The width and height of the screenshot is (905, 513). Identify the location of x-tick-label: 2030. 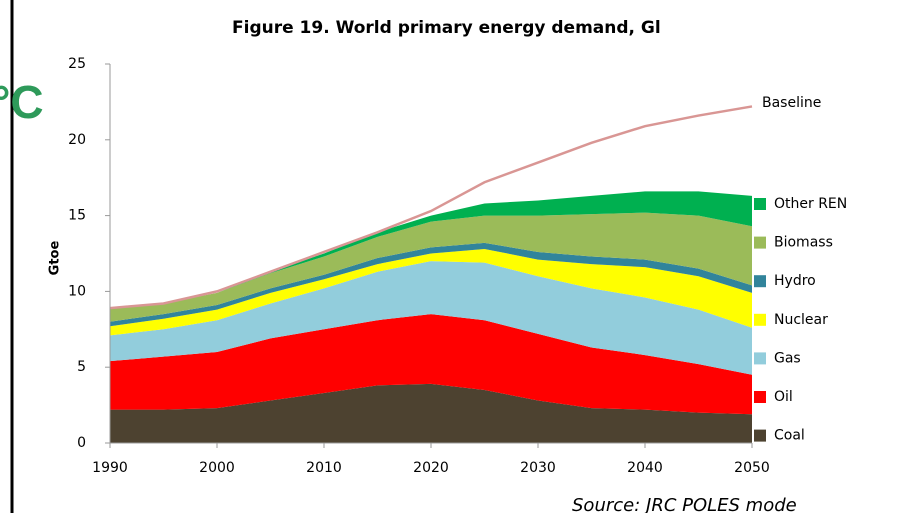
(538, 468).